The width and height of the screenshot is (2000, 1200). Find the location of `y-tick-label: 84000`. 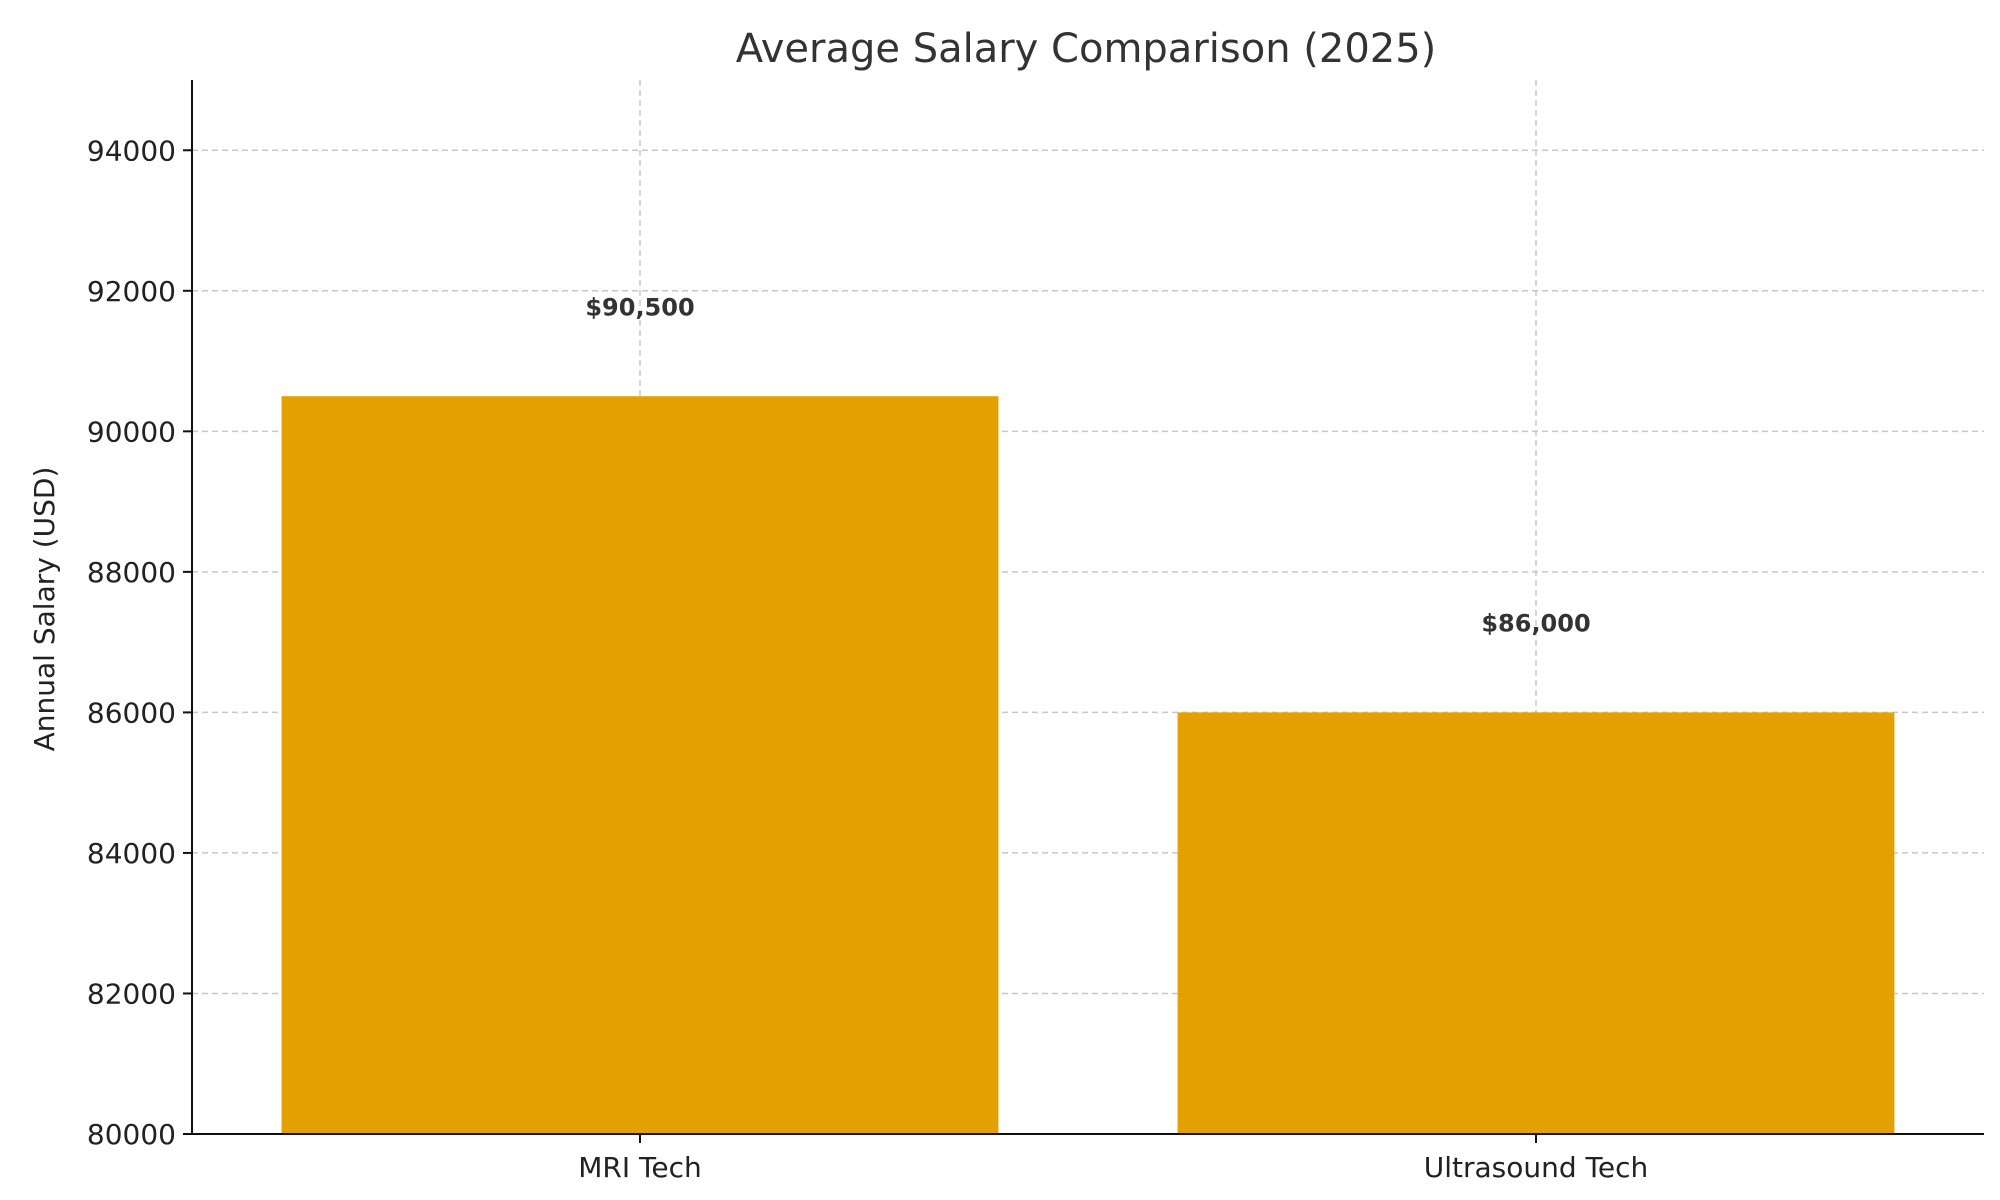

y-tick-label: 84000 is located at coordinates (131, 853).